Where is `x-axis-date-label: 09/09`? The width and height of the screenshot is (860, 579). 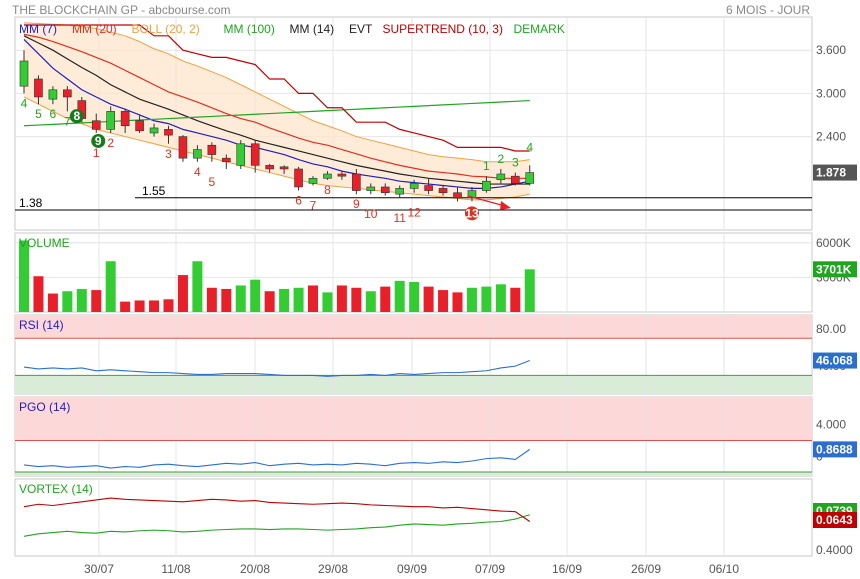
x-axis-date-label: 09/09 is located at coordinates (412, 569).